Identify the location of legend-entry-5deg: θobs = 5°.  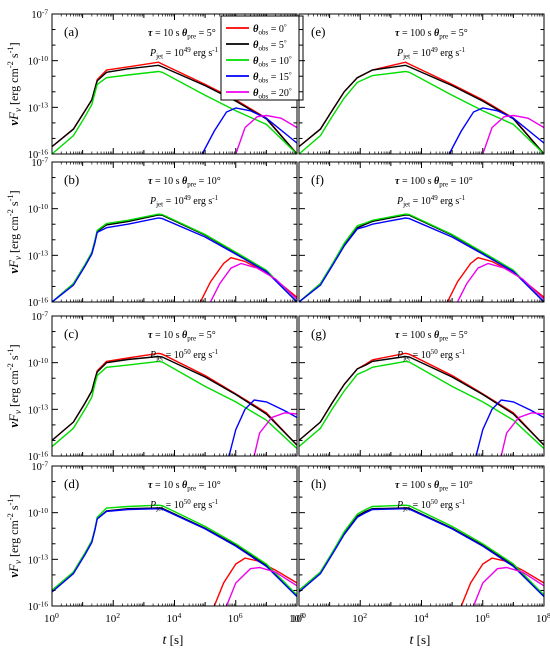
(270, 46).